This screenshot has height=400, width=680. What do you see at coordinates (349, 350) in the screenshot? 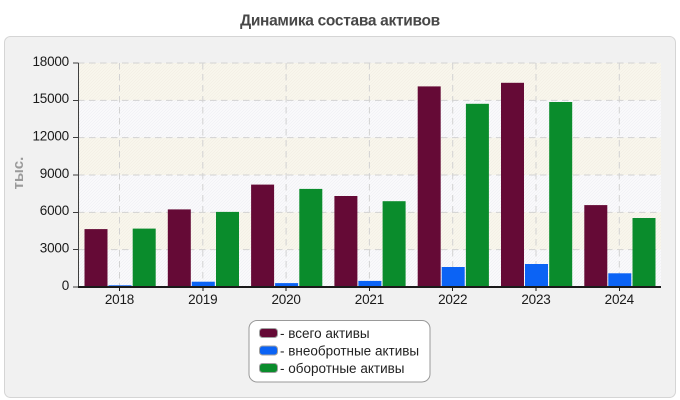
I see `svg-text: - внеобротные активы` at bounding box center [349, 350].